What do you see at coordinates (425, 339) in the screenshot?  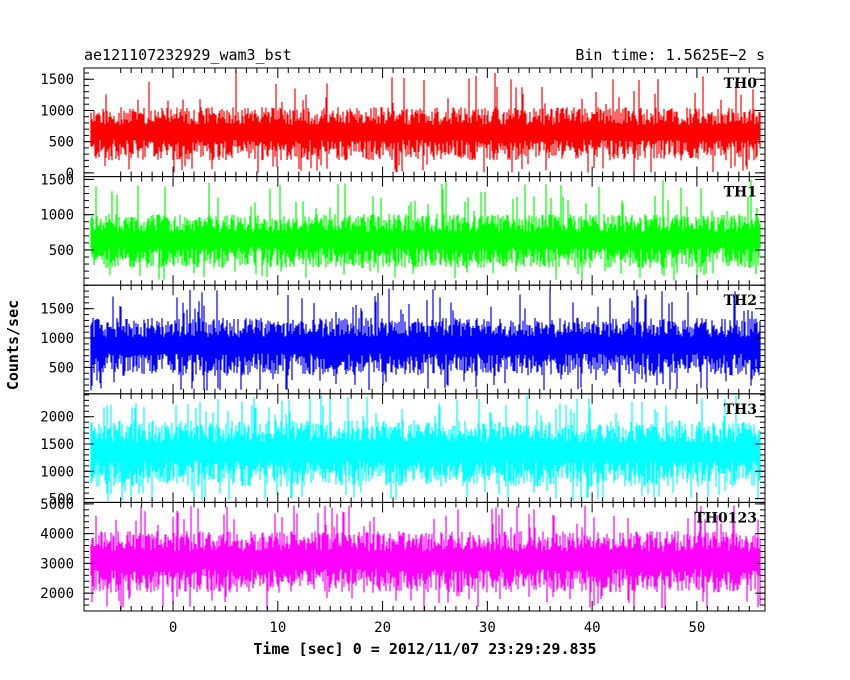 I see `series-th2-curve` at bounding box center [425, 339].